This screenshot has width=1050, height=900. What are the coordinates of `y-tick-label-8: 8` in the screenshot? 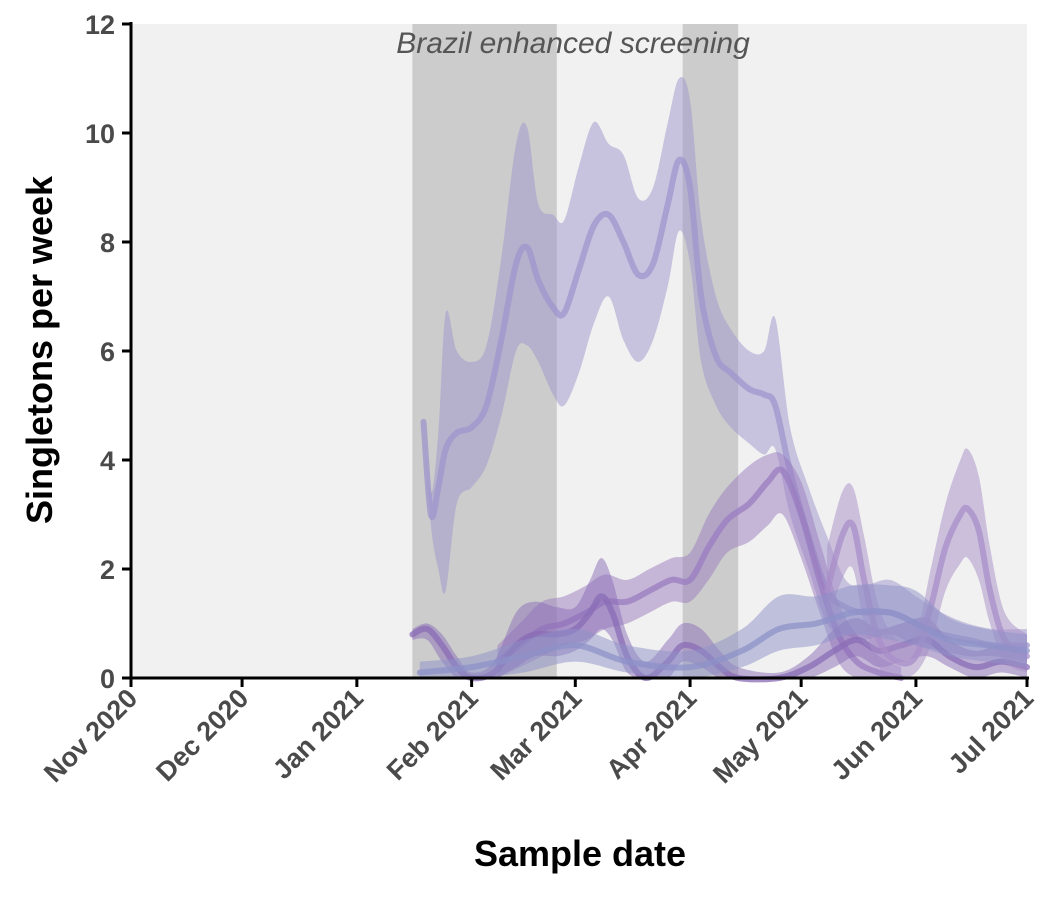 It's located at (107, 243).